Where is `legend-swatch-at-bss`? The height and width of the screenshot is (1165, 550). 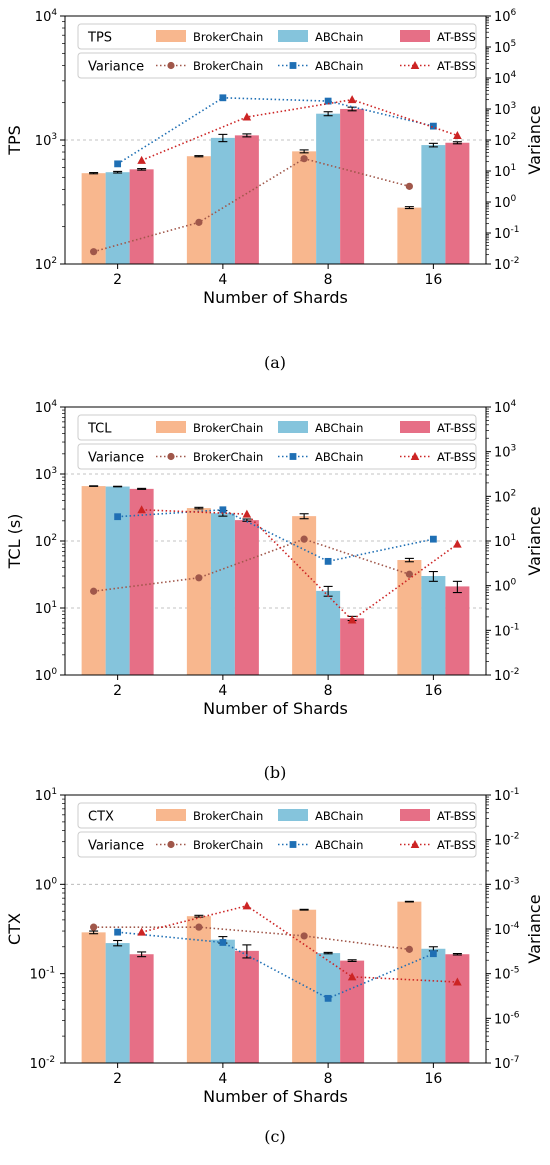 legend-swatch-at-bss is located at coordinates (415, 427).